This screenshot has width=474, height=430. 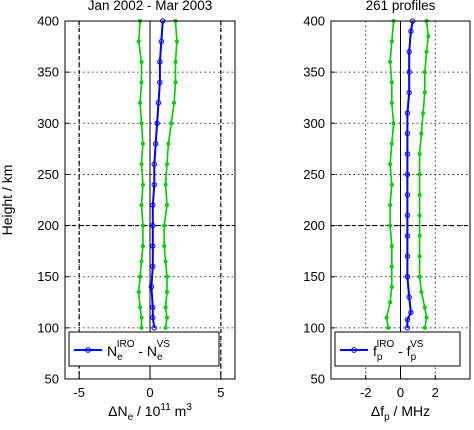 What do you see at coordinates (220, 392) in the screenshot?
I see `x-tick-label: 5` at bounding box center [220, 392].